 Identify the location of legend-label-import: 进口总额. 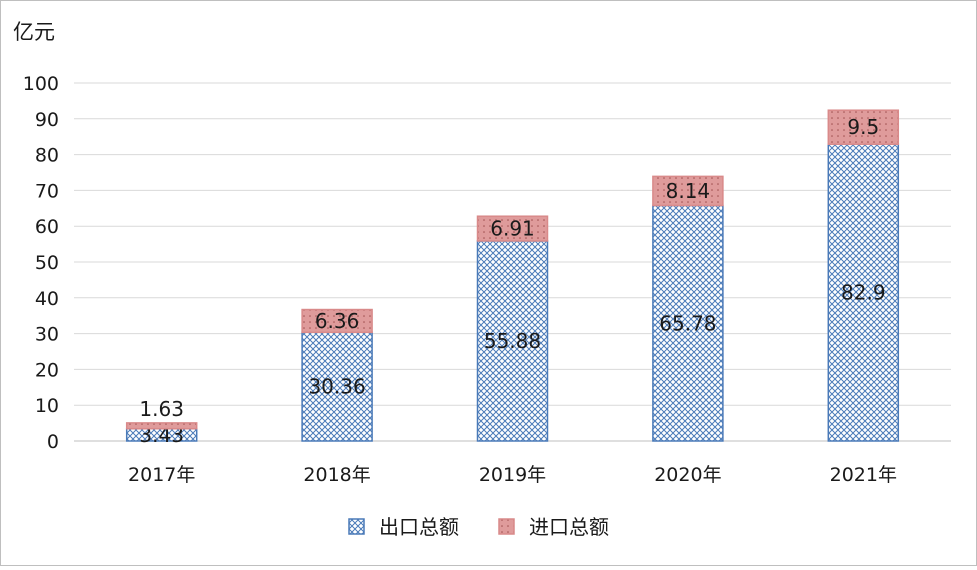
(569, 527).